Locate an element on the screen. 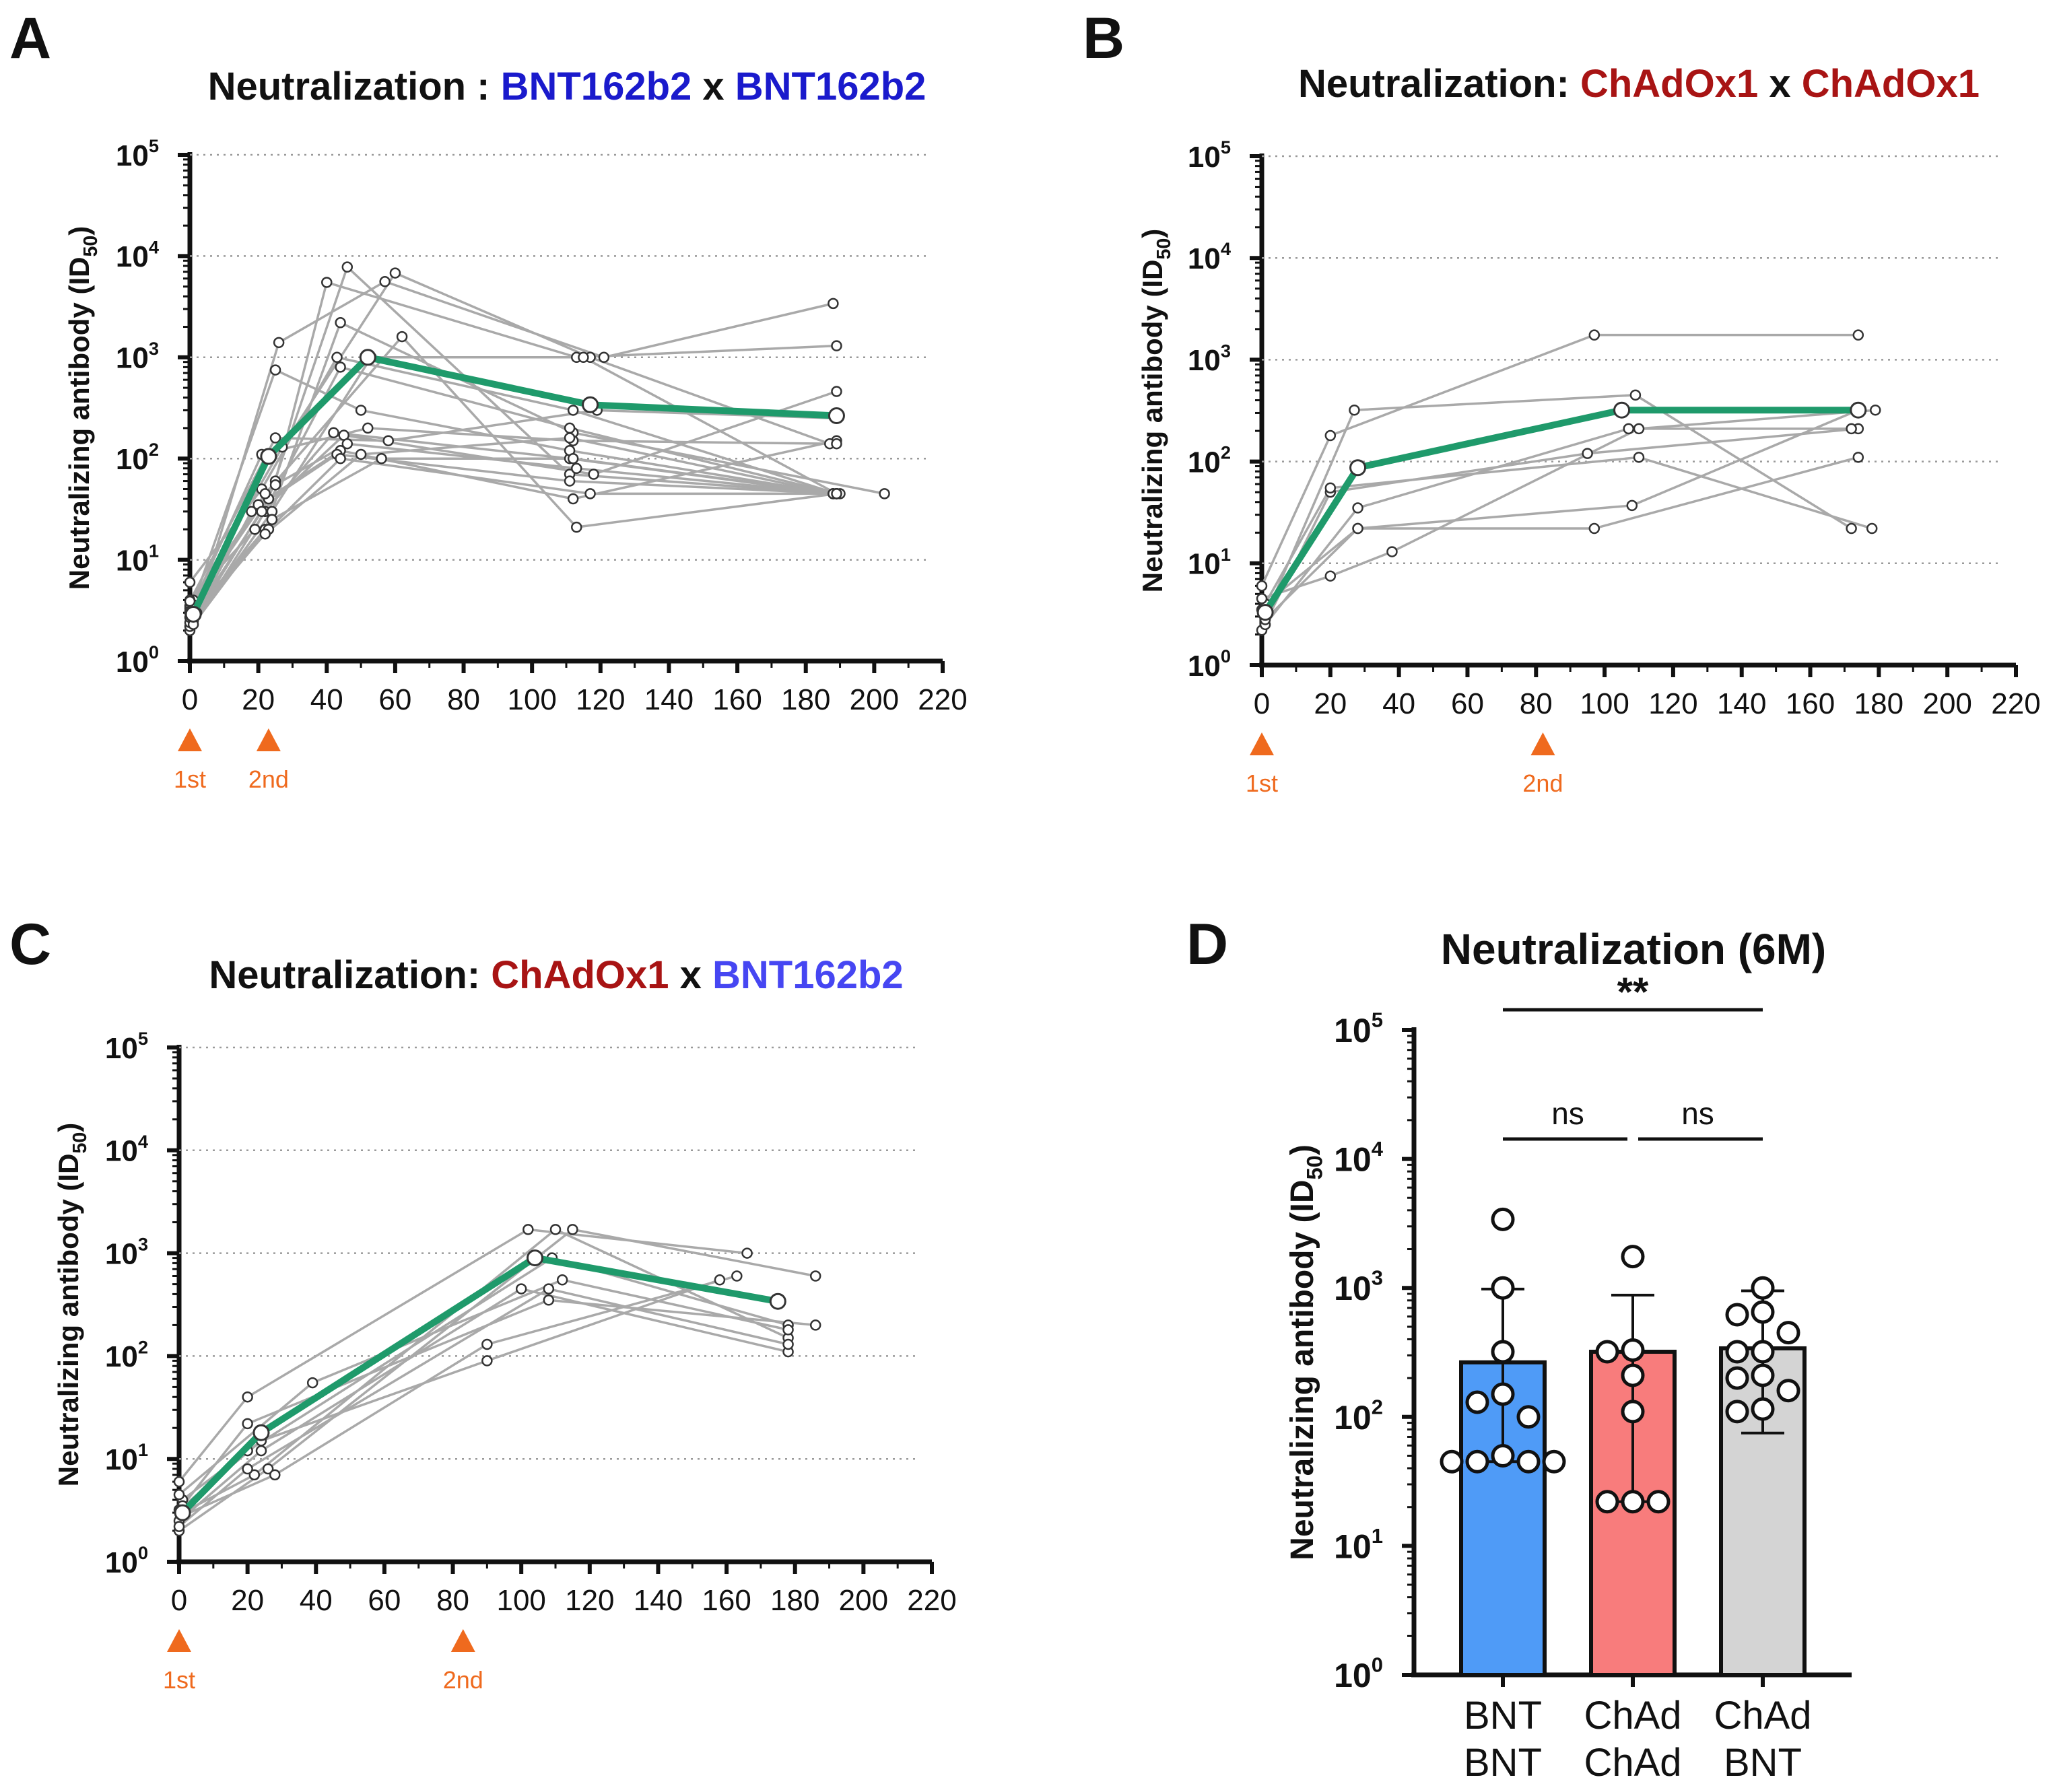 This screenshot has height=1792, width=2057. panel-c-geomean-line is located at coordinates (480, 1384).